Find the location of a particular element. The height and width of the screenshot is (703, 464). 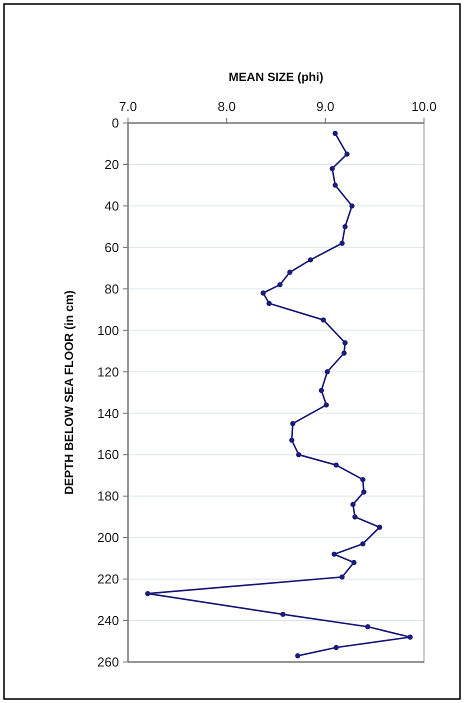

x-tick-label: 10.0 is located at coordinates (424, 106).